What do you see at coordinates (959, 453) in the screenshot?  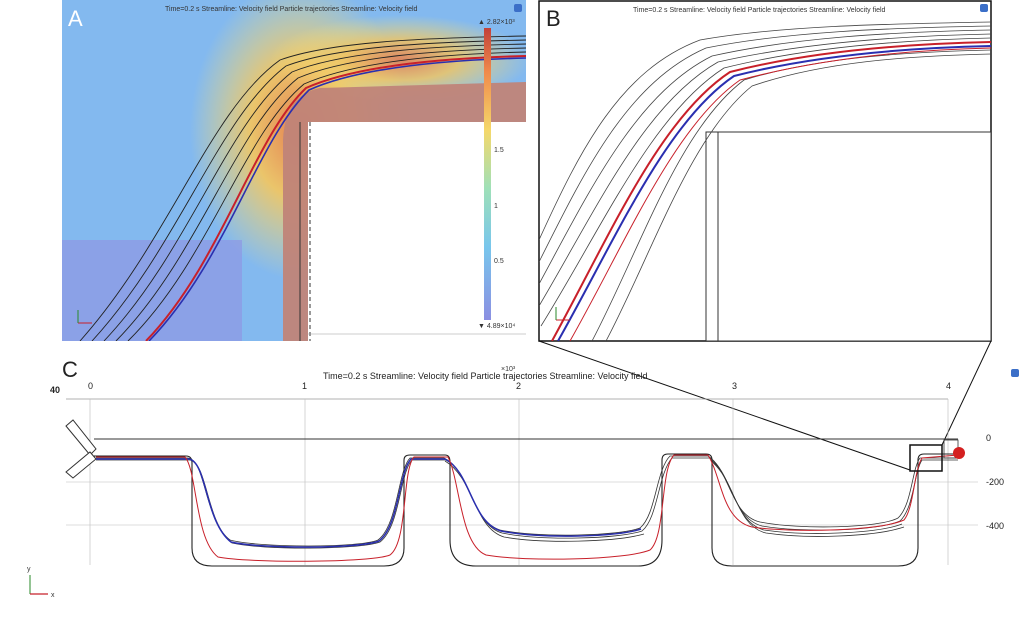 I see `outlet-particle-marker` at bounding box center [959, 453].